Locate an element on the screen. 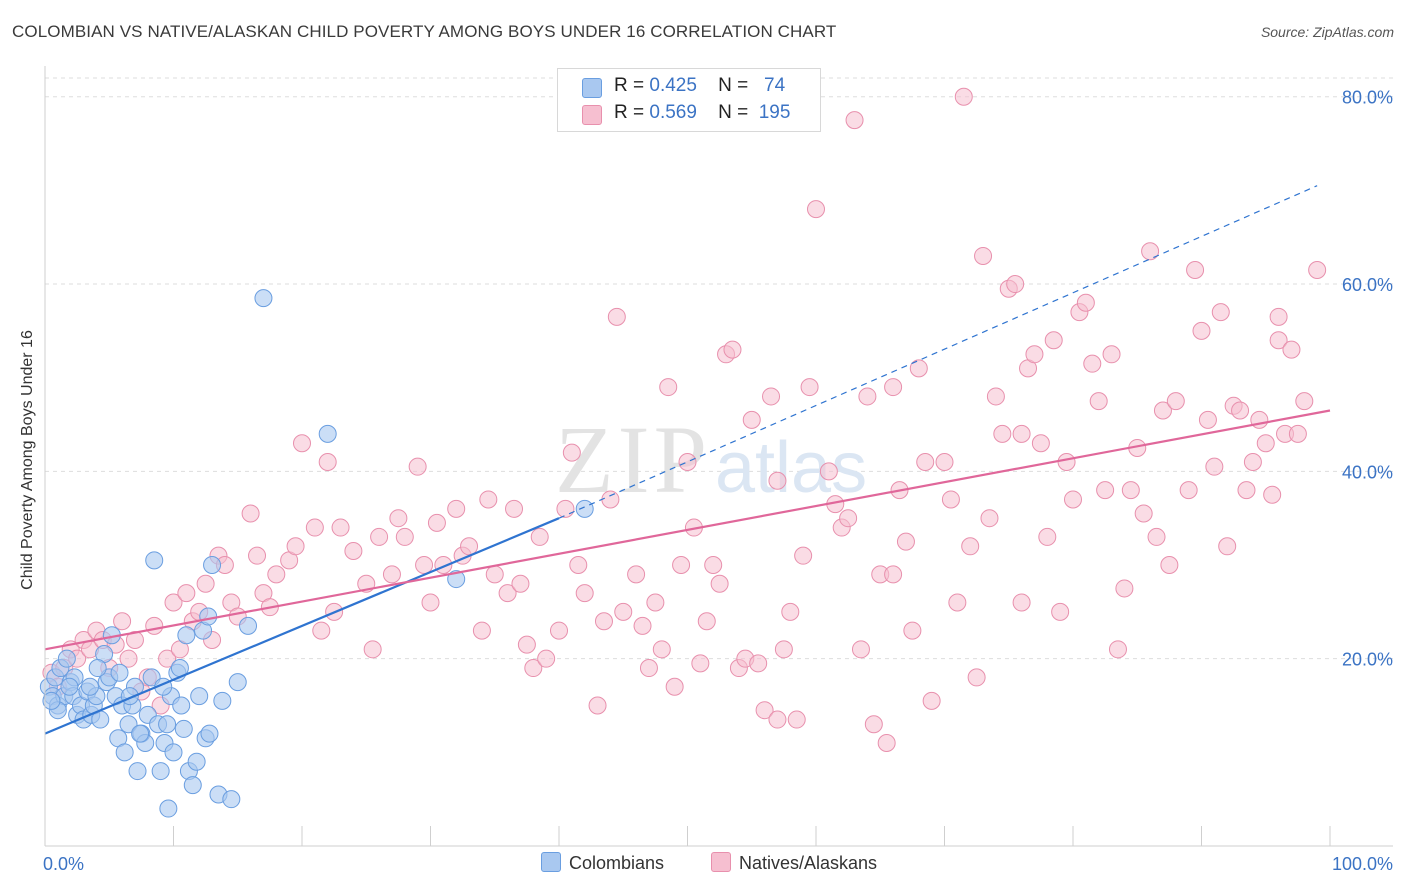  colombians-r-value: 0.425 is located at coordinates (673, 85).